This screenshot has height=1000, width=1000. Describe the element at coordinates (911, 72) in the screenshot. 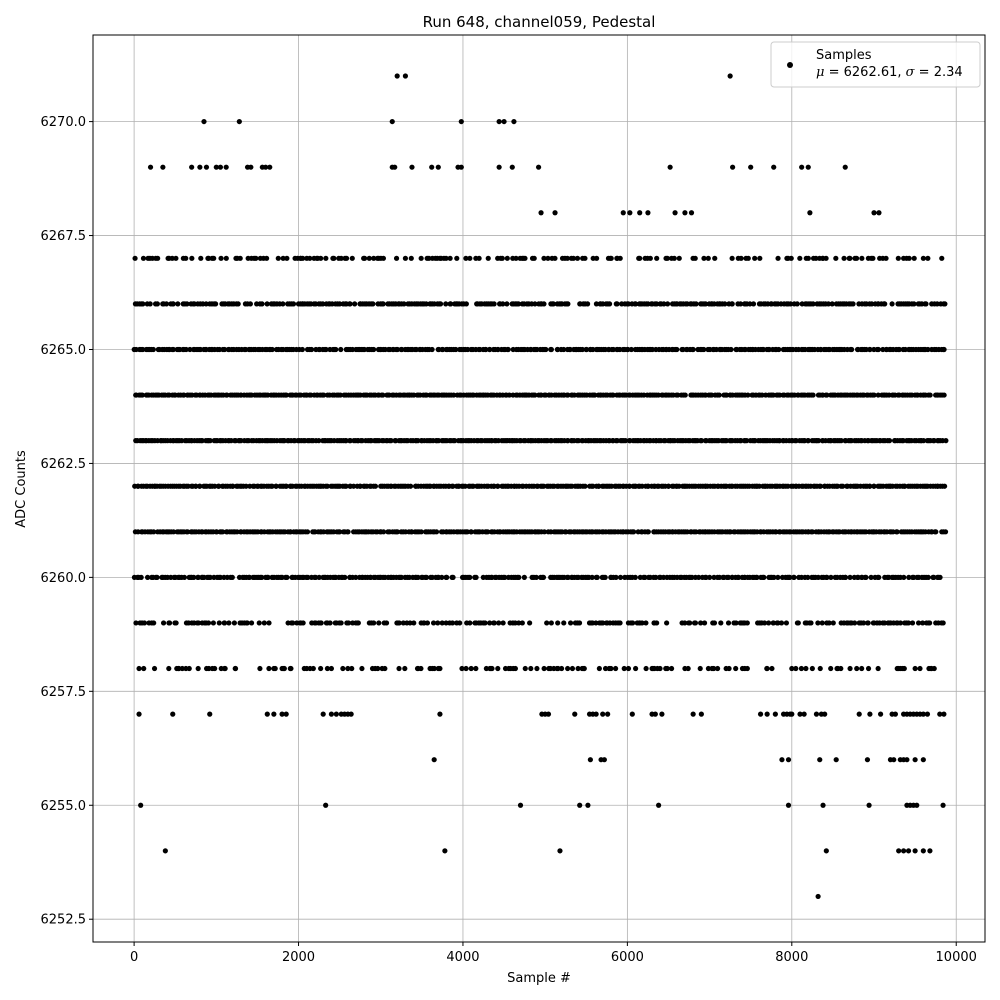

I see `legend-sigma-symbol: σ` at that location.